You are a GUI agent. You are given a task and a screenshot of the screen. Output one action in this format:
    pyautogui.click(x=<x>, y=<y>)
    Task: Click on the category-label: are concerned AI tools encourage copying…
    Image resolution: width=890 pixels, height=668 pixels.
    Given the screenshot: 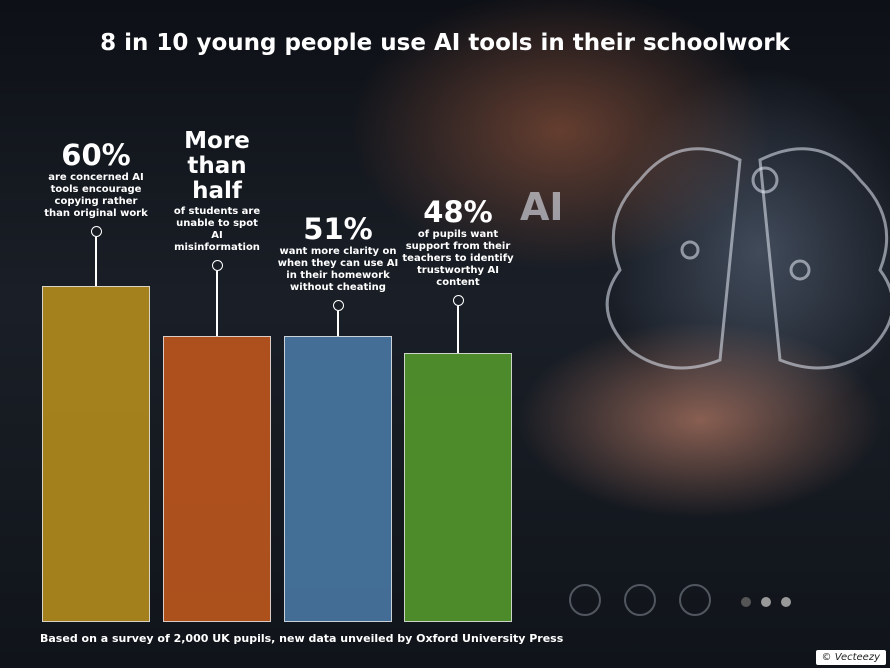 What is the action you would take?
    pyautogui.click(x=96, y=195)
    